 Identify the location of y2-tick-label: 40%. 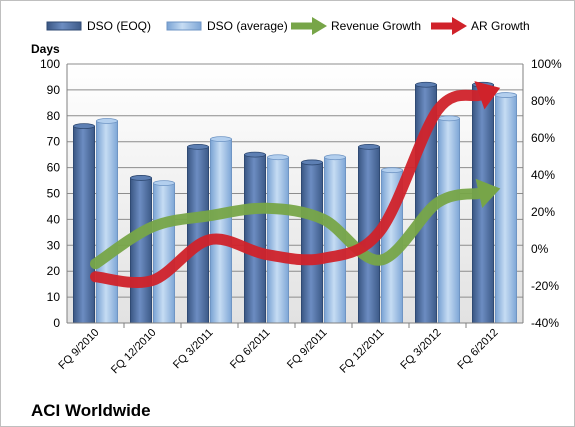
(543, 175).